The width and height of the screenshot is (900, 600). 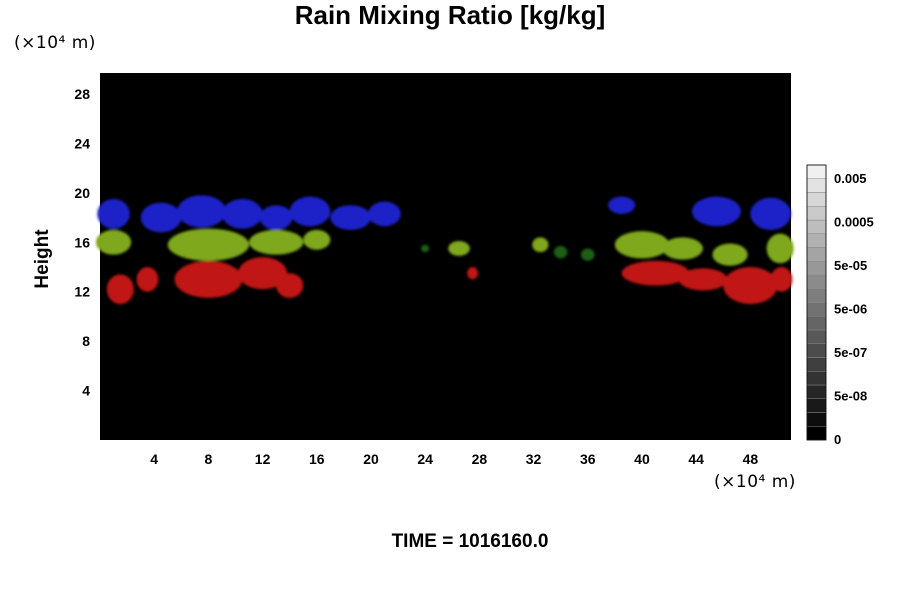 I want to click on colorbar-tick-label: 5e-06, so click(x=850, y=309).